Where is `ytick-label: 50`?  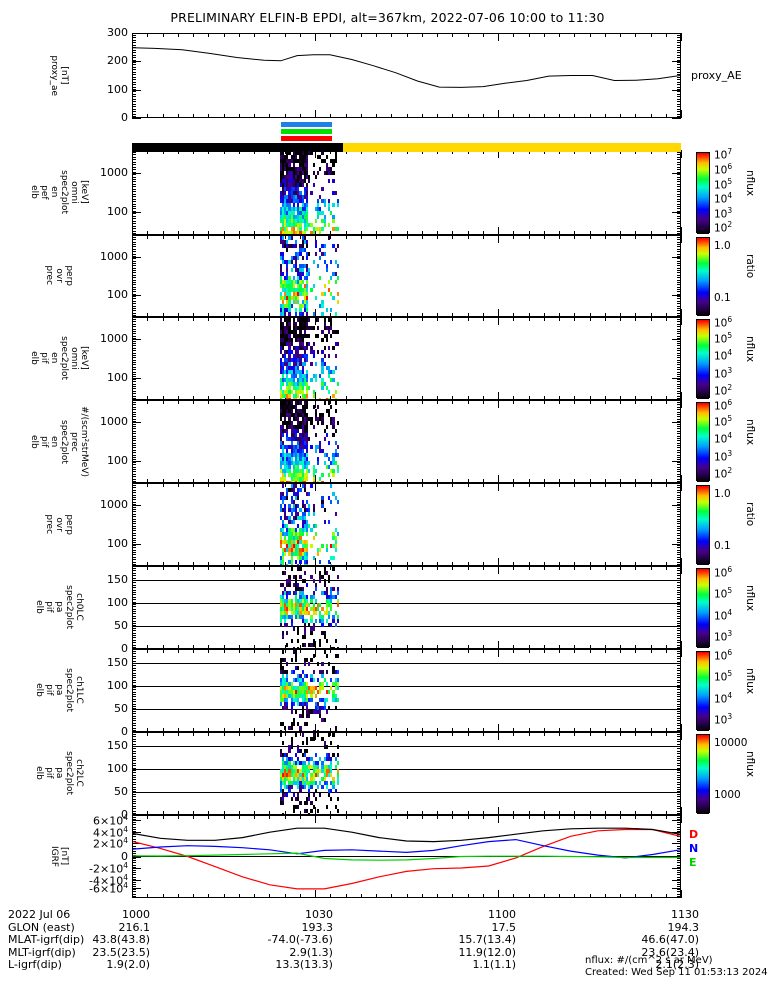
ytick-label: 50 is located at coordinates (121, 708).